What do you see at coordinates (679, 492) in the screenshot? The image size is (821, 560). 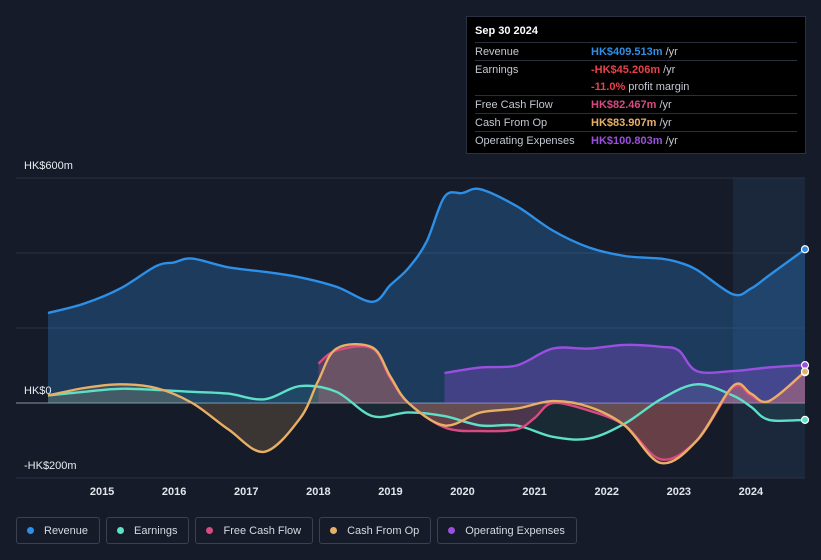 I see `x-tick-label: 2023` at bounding box center [679, 492].